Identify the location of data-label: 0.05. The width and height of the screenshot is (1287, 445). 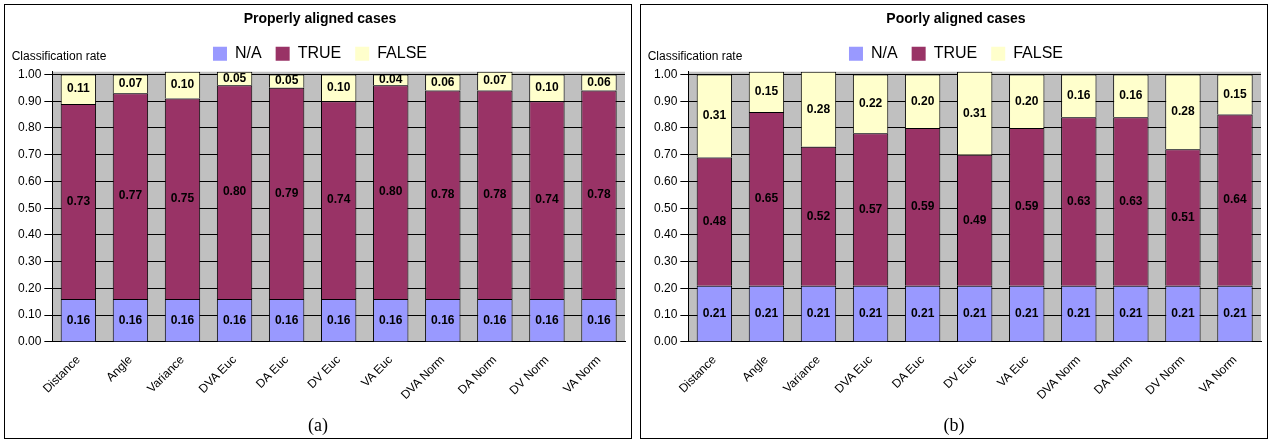
(286, 80).